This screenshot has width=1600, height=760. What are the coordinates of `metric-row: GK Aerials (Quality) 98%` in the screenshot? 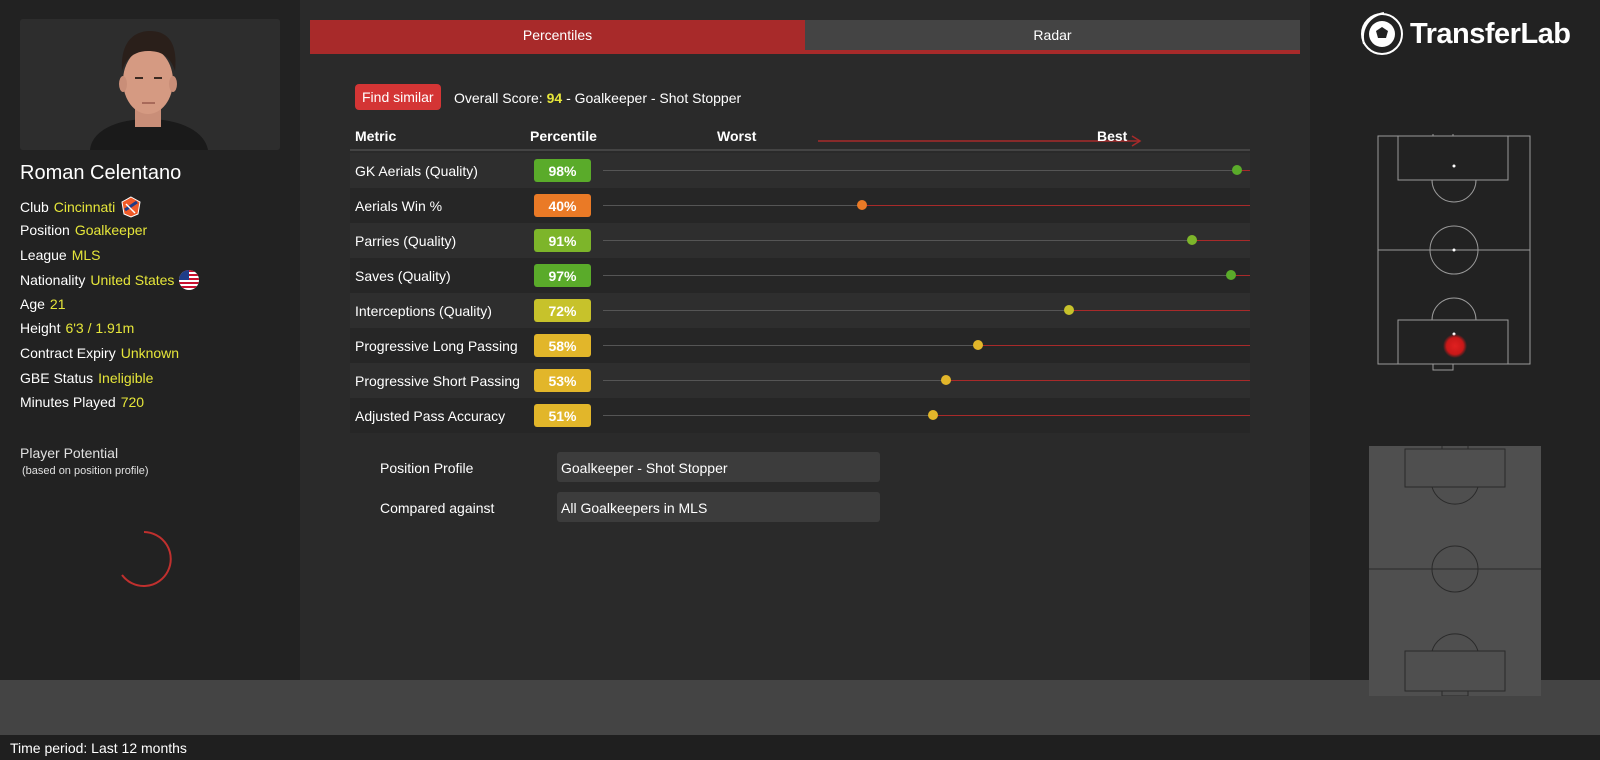 It's located at (800, 170).